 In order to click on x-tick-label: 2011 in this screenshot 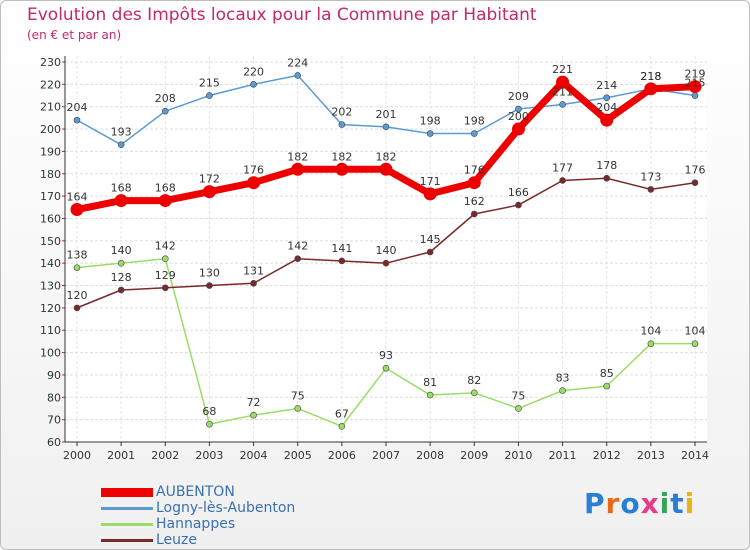, I will do `click(563, 455)`.